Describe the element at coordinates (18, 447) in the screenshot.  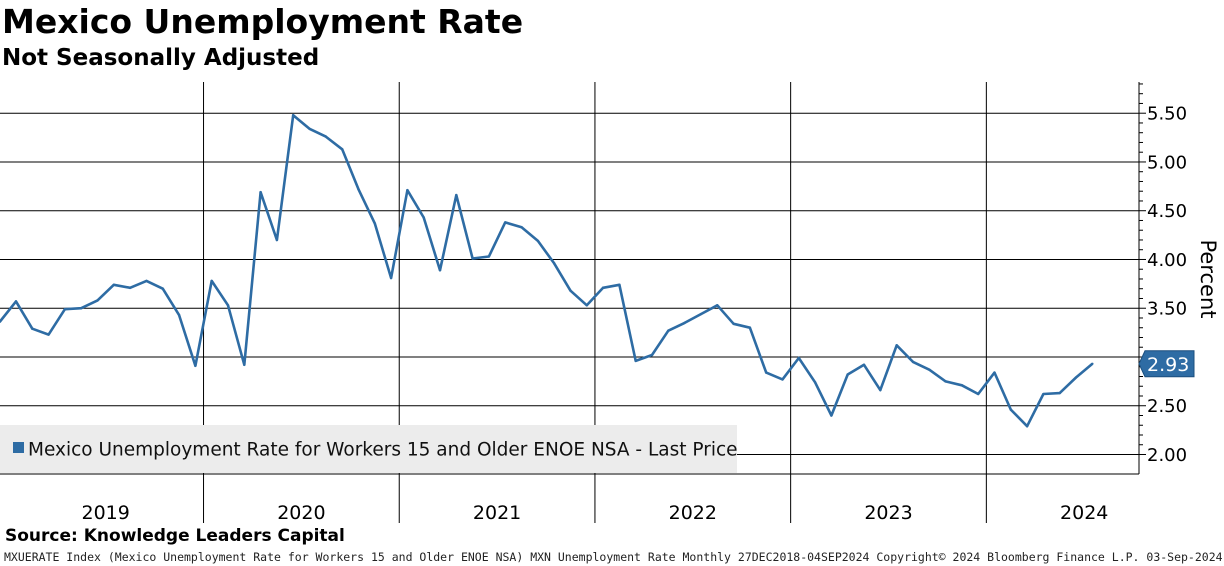
I see `legend-swatch` at that location.